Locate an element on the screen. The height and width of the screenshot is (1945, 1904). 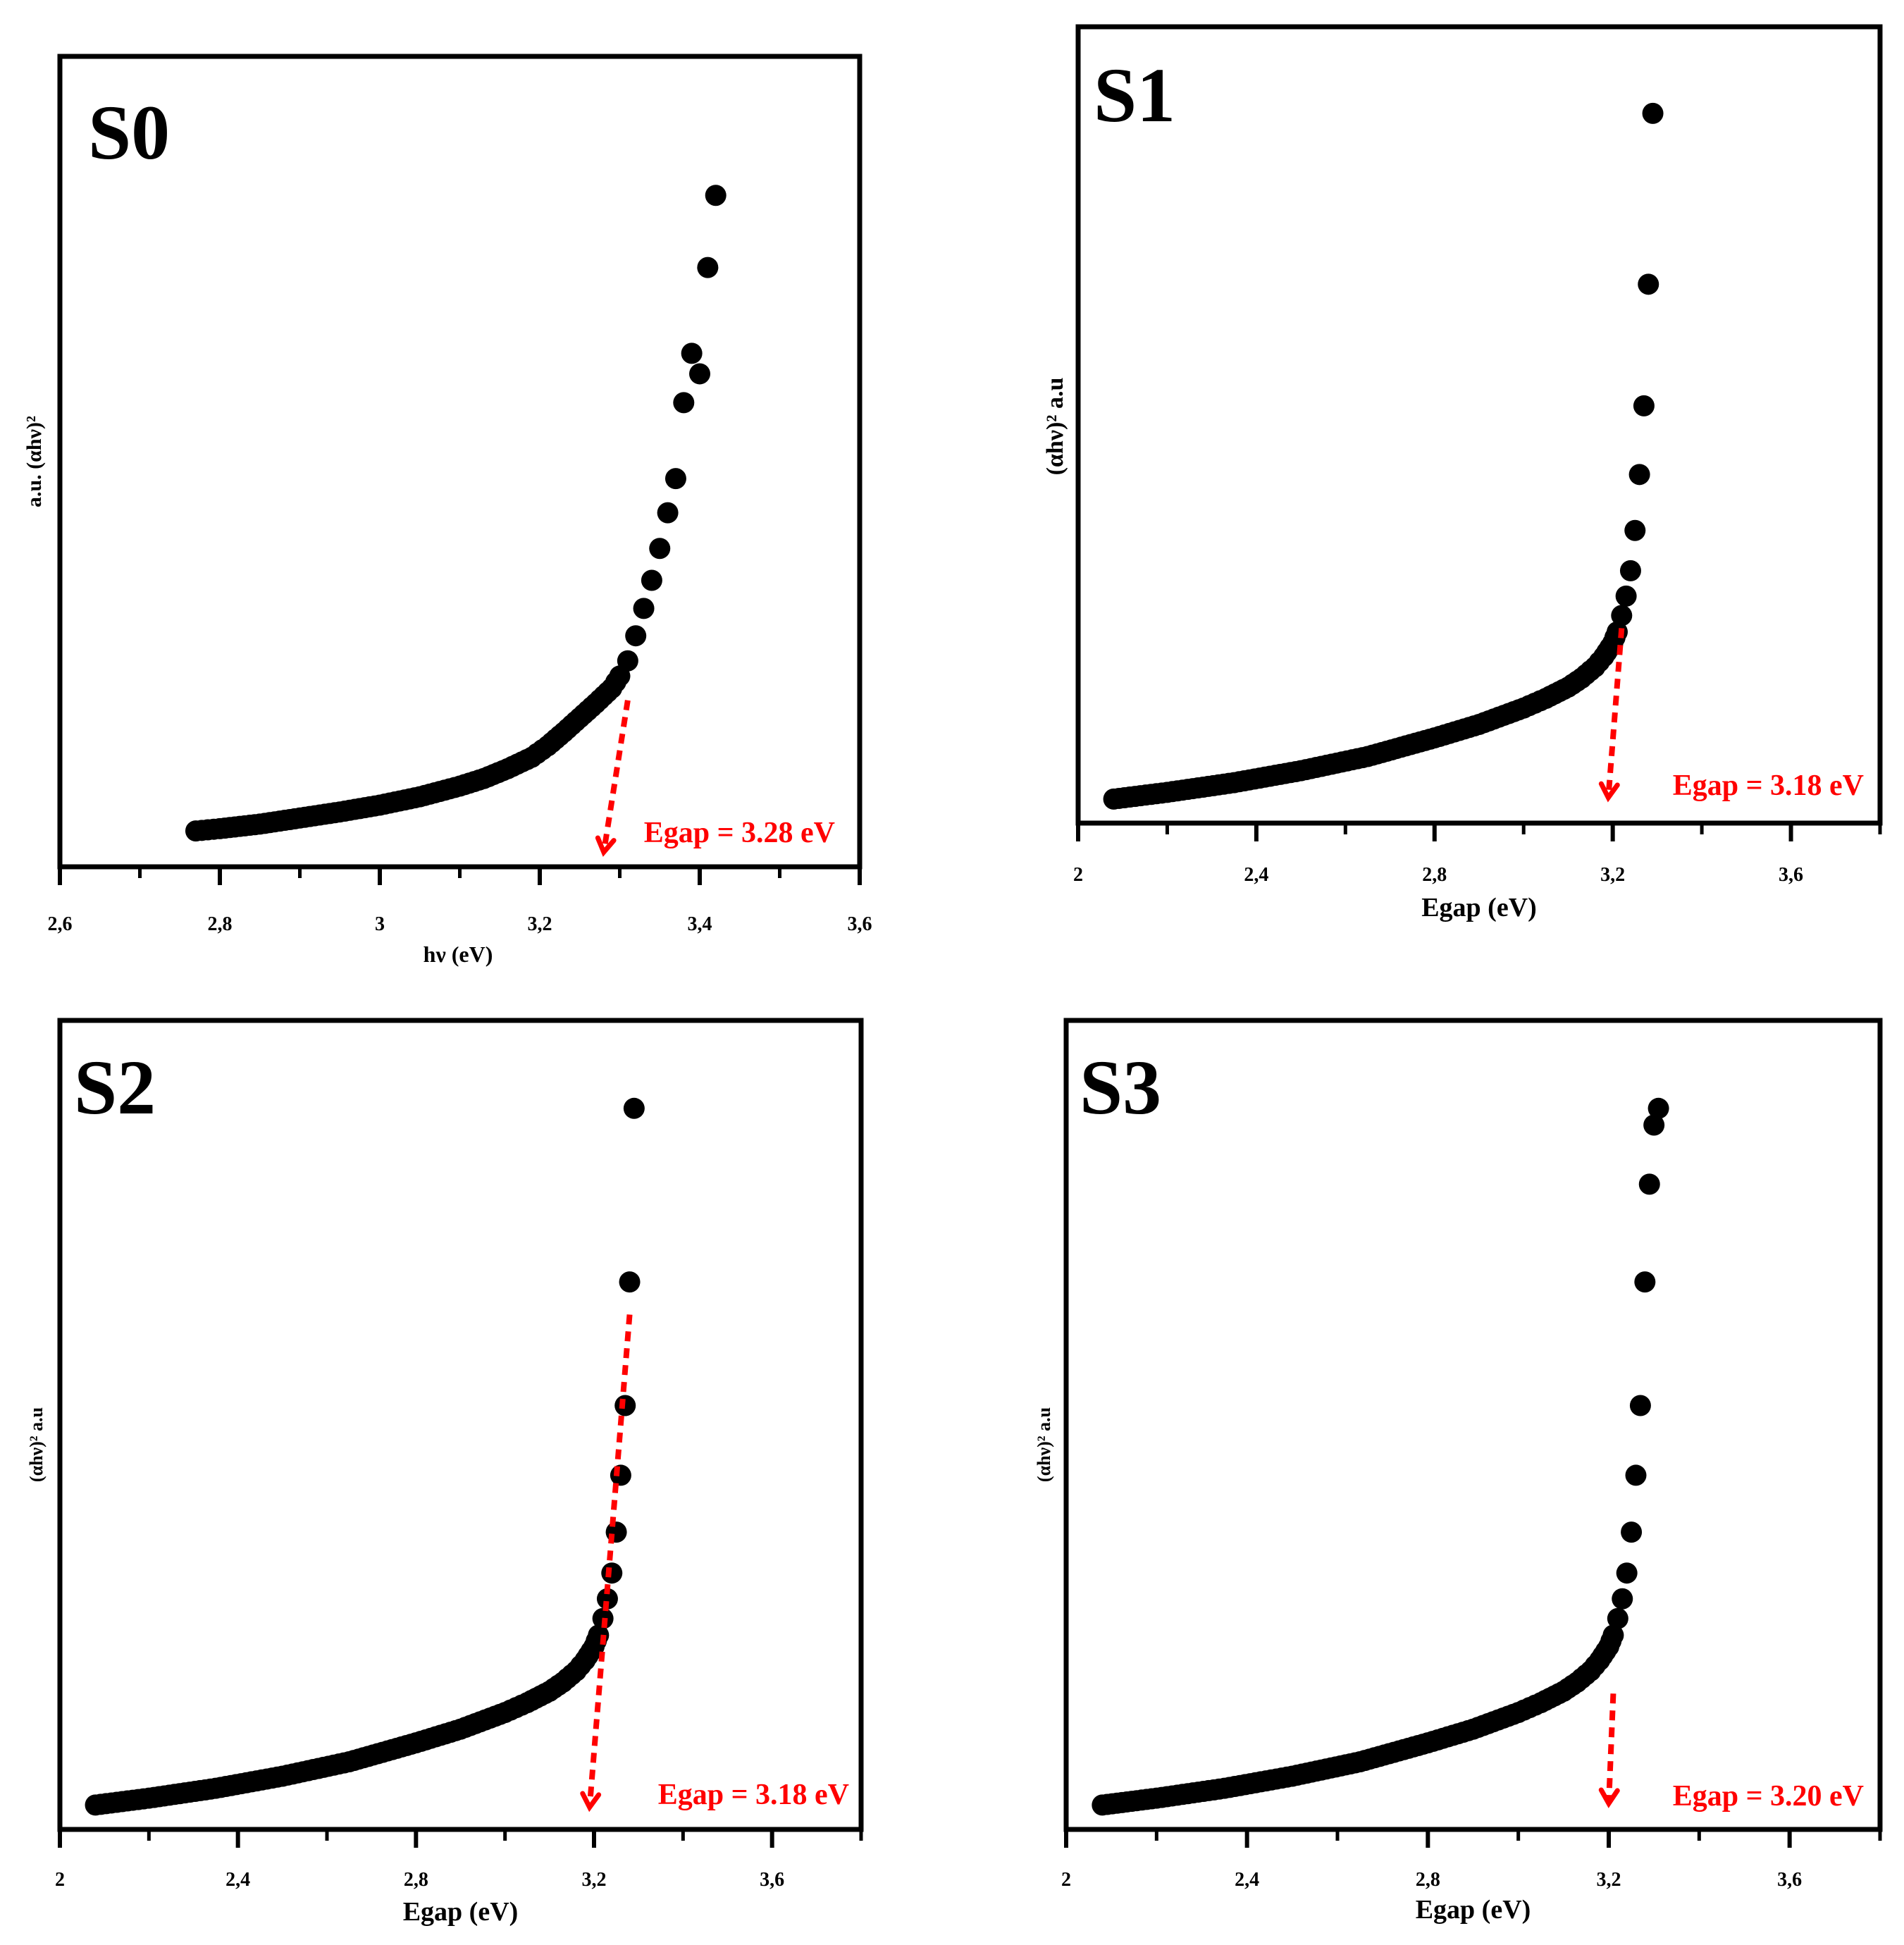
panel-label: S1 is located at coordinates (1134, 95).